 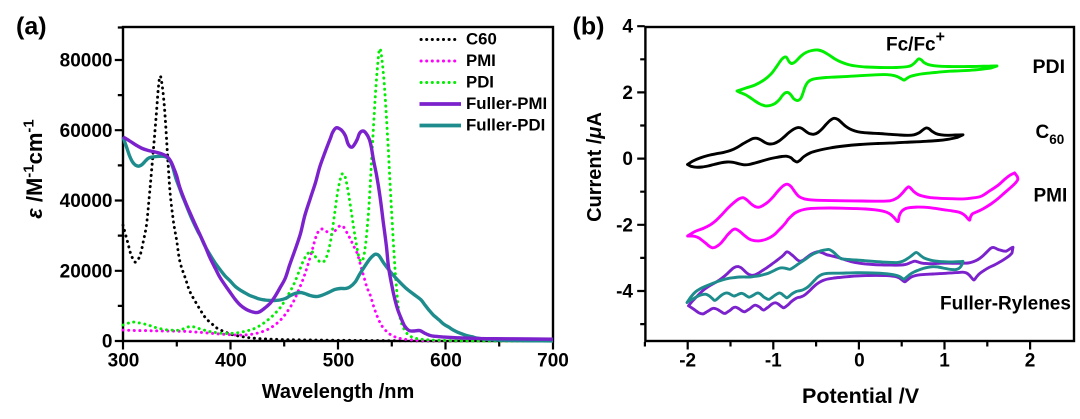 What do you see at coordinates (124, 361) in the screenshot?
I see `svg-text: 300` at bounding box center [124, 361].